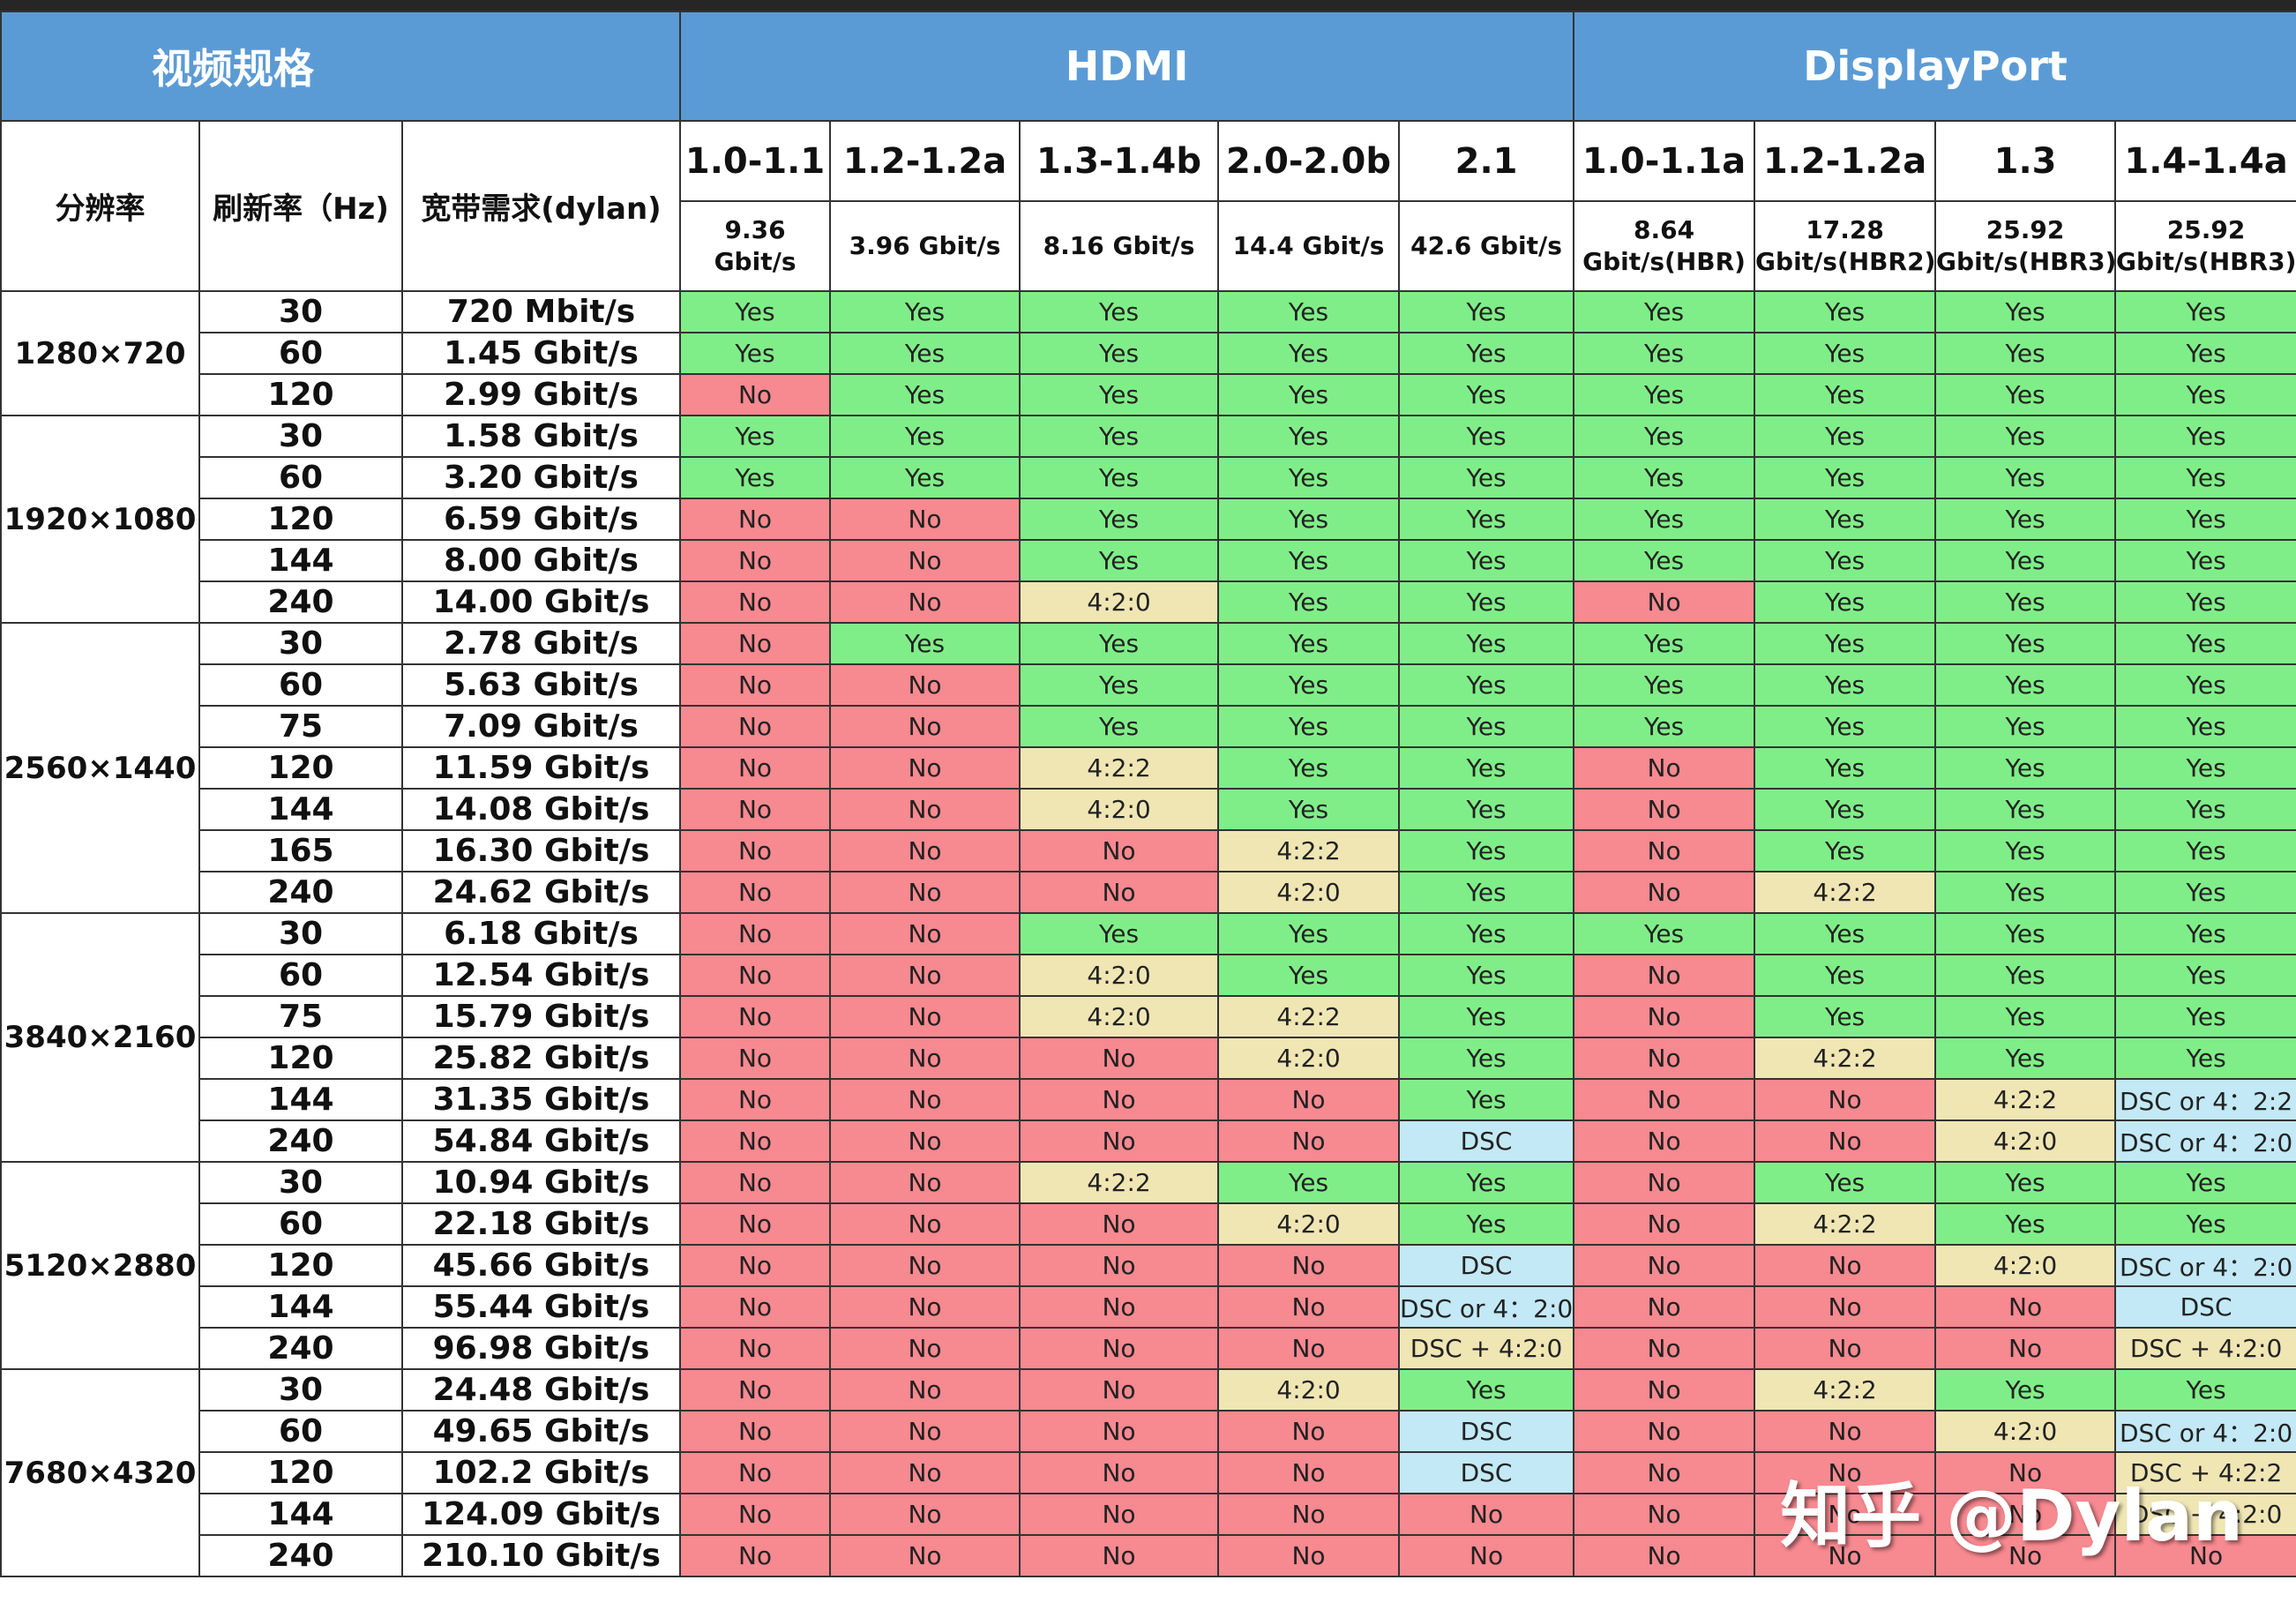 This screenshot has height=1610, width=2296. Describe the element at coordinates (1148, 1556) in the screenshot. I see `table-row: 240 210.10 Gbit/s No No No No No No No No No` at that location.